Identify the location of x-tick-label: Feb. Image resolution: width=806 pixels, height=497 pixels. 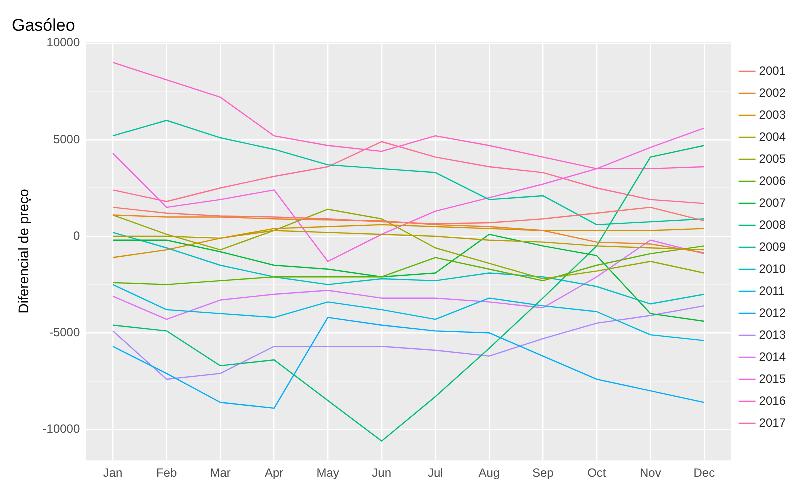
(167, 473).